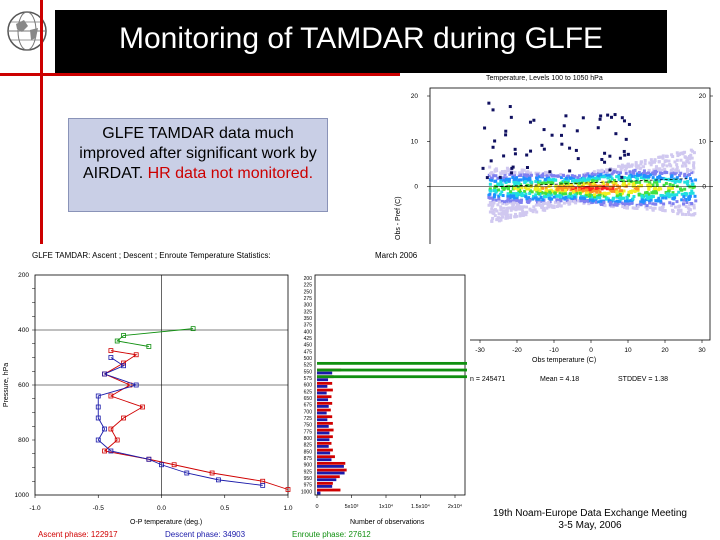 This screenshot has width=720, height=540. Describe the element at coordinates (308, 412) in the screenshot. I see `bar-level-label: 700` at that location.